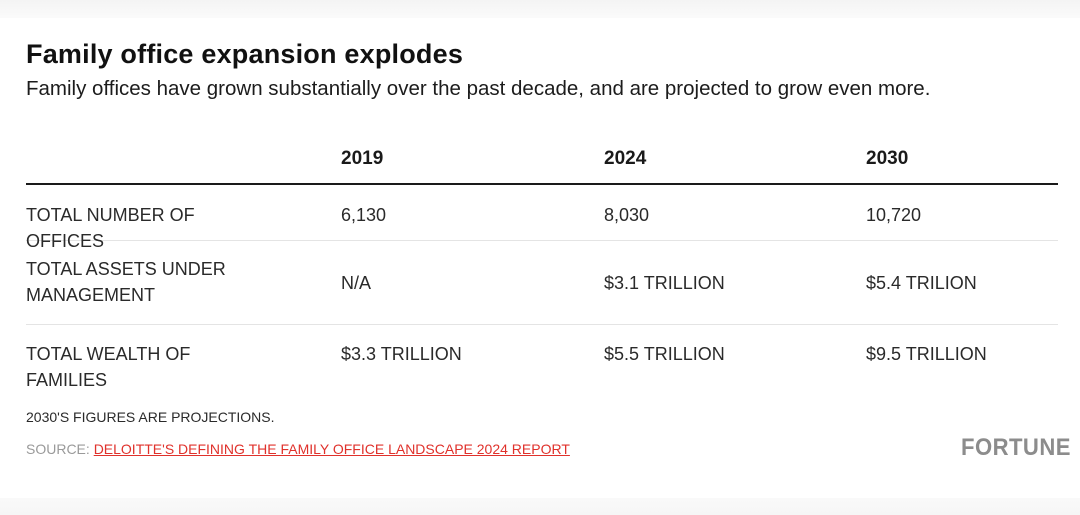  Describe the element at coordinates (362, 158) in the screenshot. I see `column-header-2019: 2019` at that location.